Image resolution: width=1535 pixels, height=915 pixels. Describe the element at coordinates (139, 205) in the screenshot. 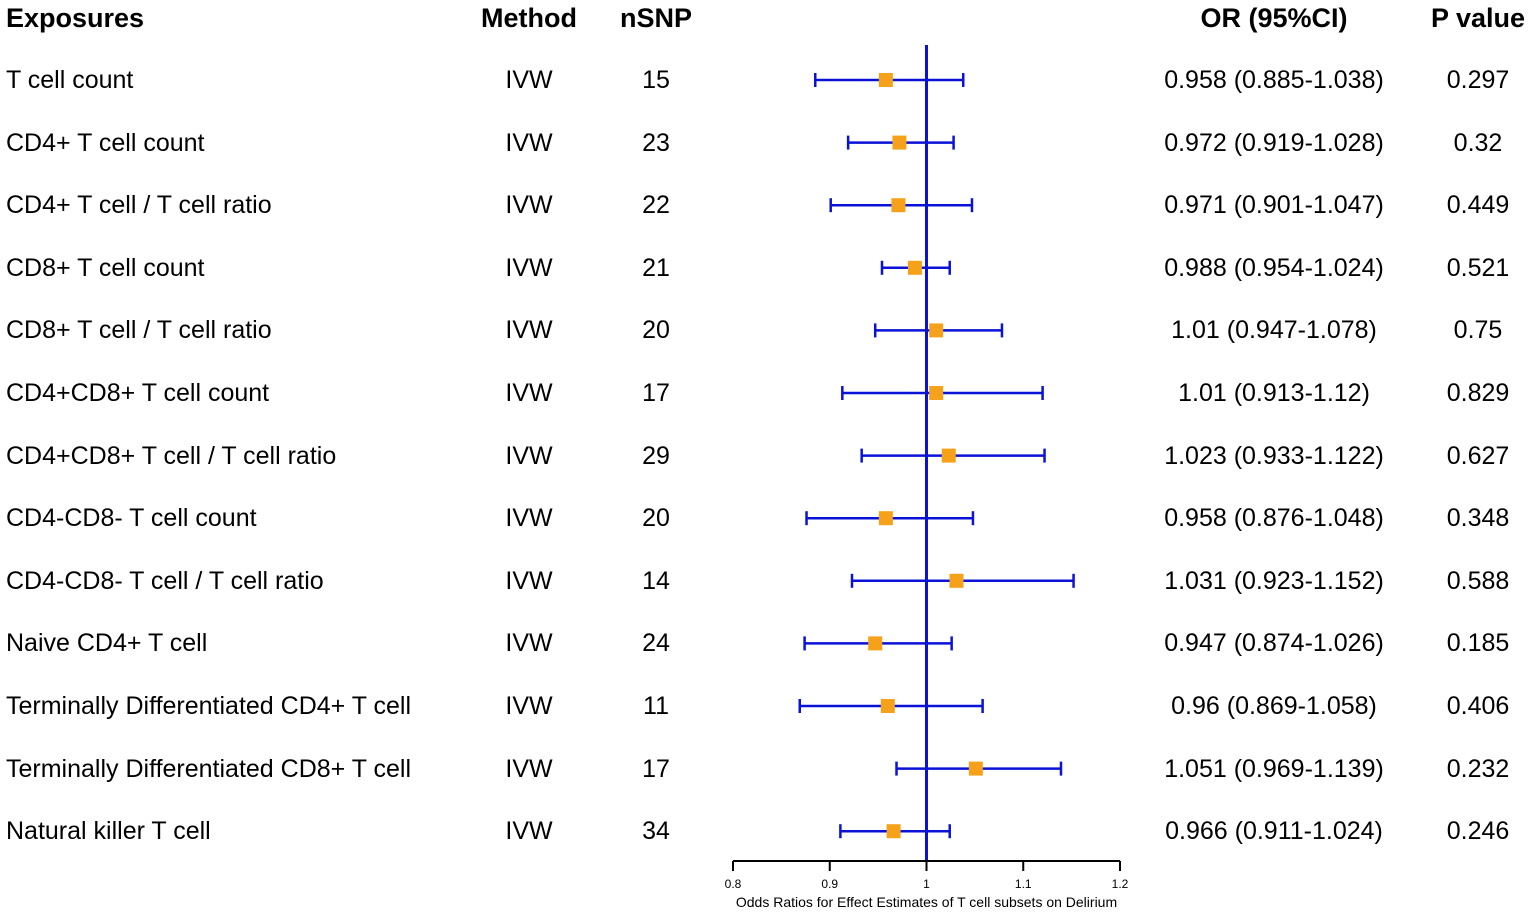

I see `exposure-label: CD4+ T cell / T cell ratio` at that location.